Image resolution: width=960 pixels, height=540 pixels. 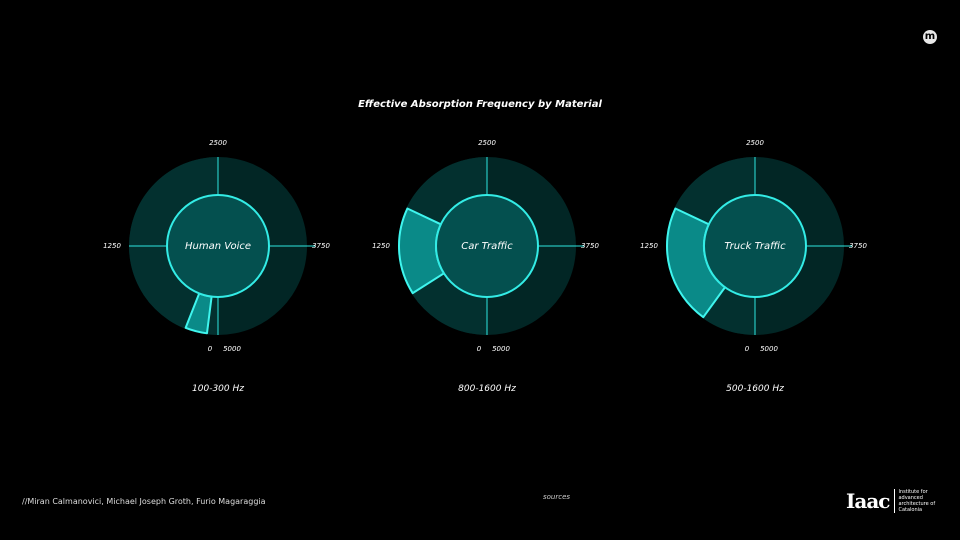 What do you see at coordinates (487, 389) in the screenshot?
I see `range-label: 800-1600 Hz` at bounding box center [487, 389].